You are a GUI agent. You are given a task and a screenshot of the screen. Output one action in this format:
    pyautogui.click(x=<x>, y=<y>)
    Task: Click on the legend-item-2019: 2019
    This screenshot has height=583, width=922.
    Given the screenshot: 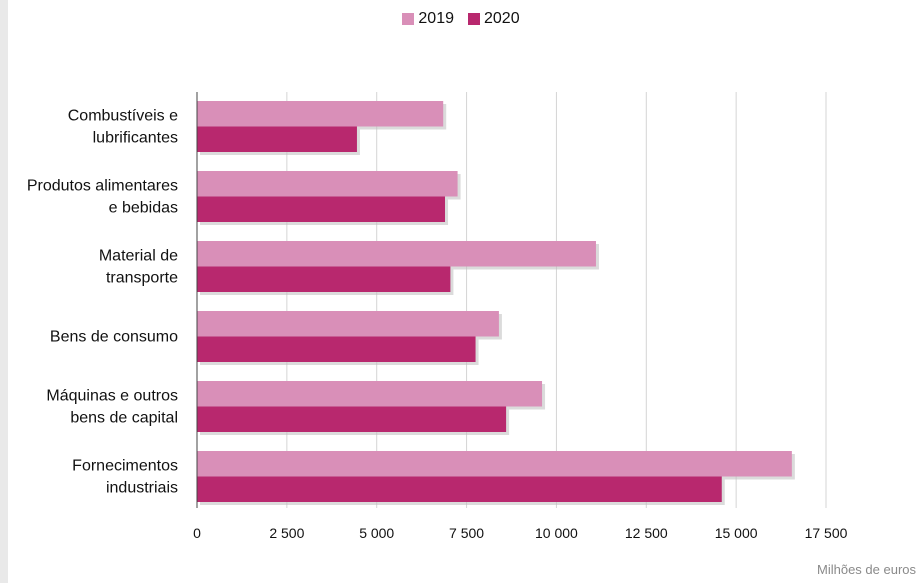 What is the action you would take?
    pyautogui.click(x=428, y=19)
    